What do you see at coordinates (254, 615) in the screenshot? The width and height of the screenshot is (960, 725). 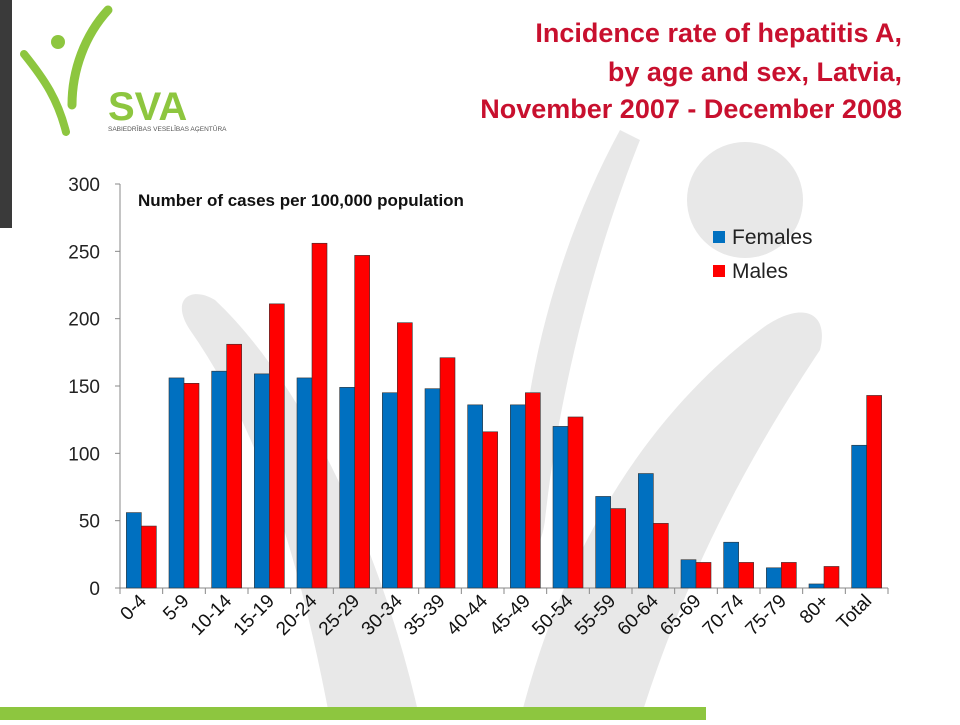 I see `x-tick-label: 15-19` at bounding box center [254, 615].